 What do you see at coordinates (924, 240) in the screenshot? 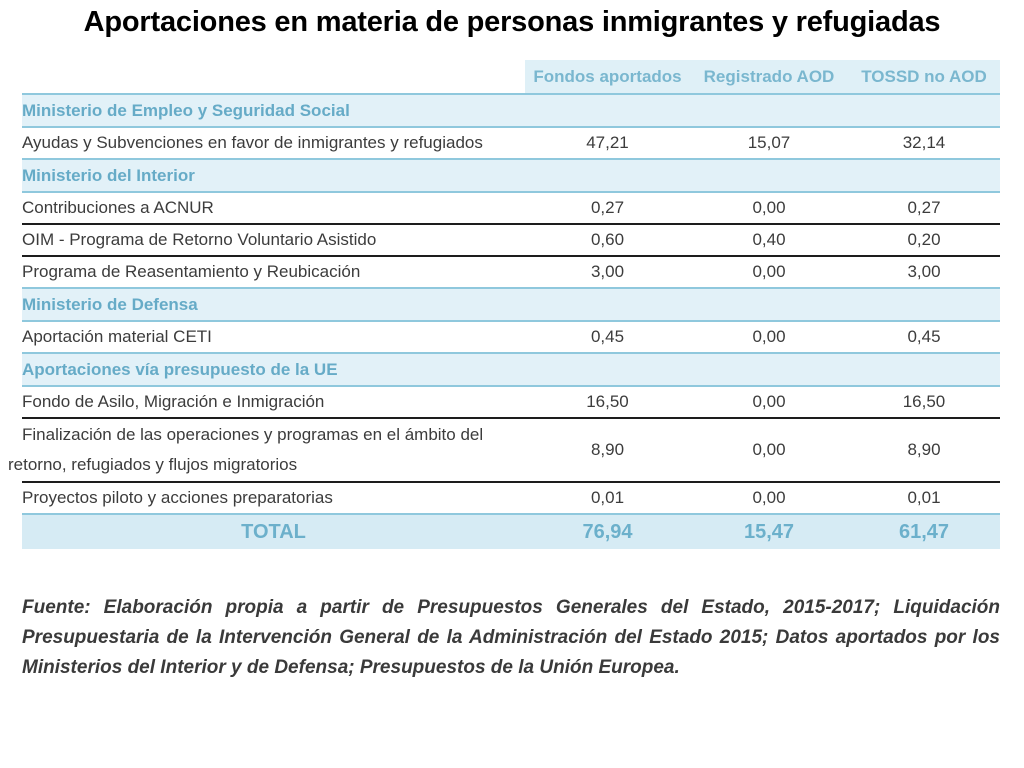
I see `cell-tossd: 0,20` at bounding box center [924, 240].